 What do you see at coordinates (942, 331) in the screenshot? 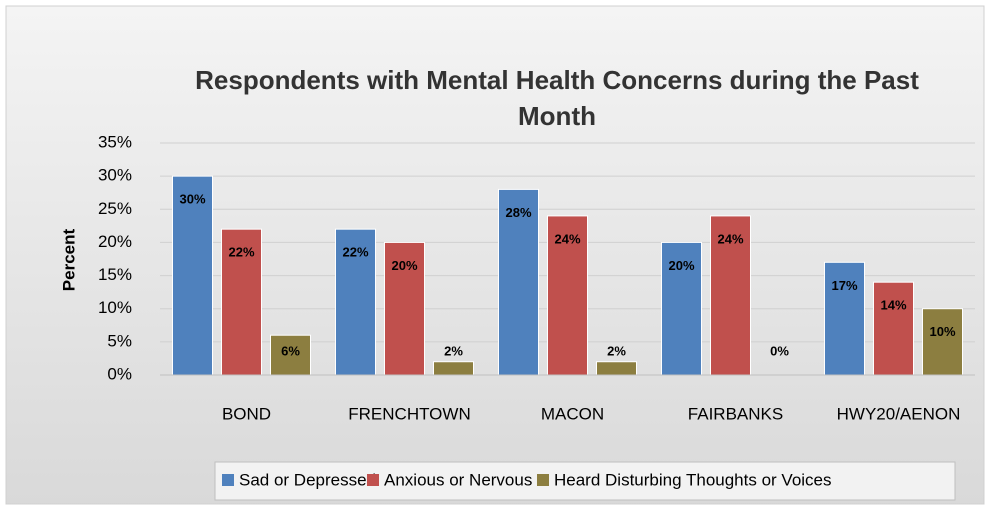
I see `value-label: 10%` at bounding box center [942, 331].